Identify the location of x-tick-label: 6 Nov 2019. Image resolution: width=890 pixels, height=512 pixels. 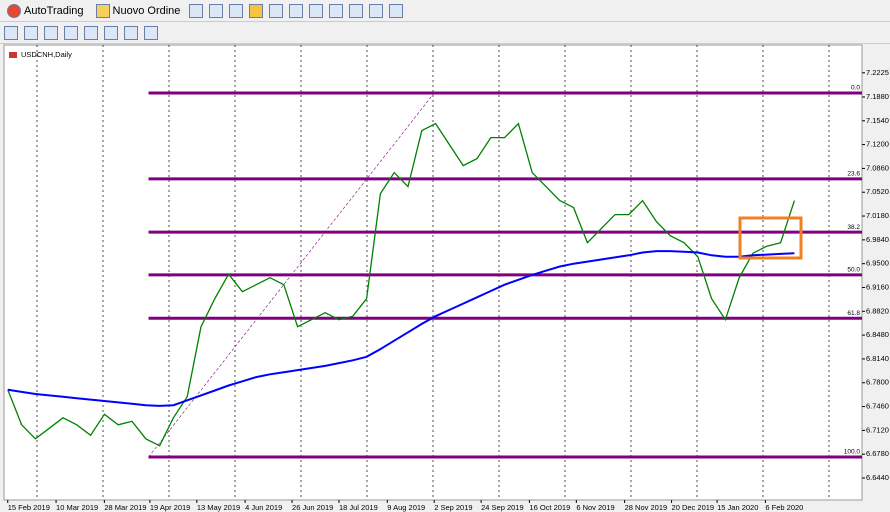
(595, 507).